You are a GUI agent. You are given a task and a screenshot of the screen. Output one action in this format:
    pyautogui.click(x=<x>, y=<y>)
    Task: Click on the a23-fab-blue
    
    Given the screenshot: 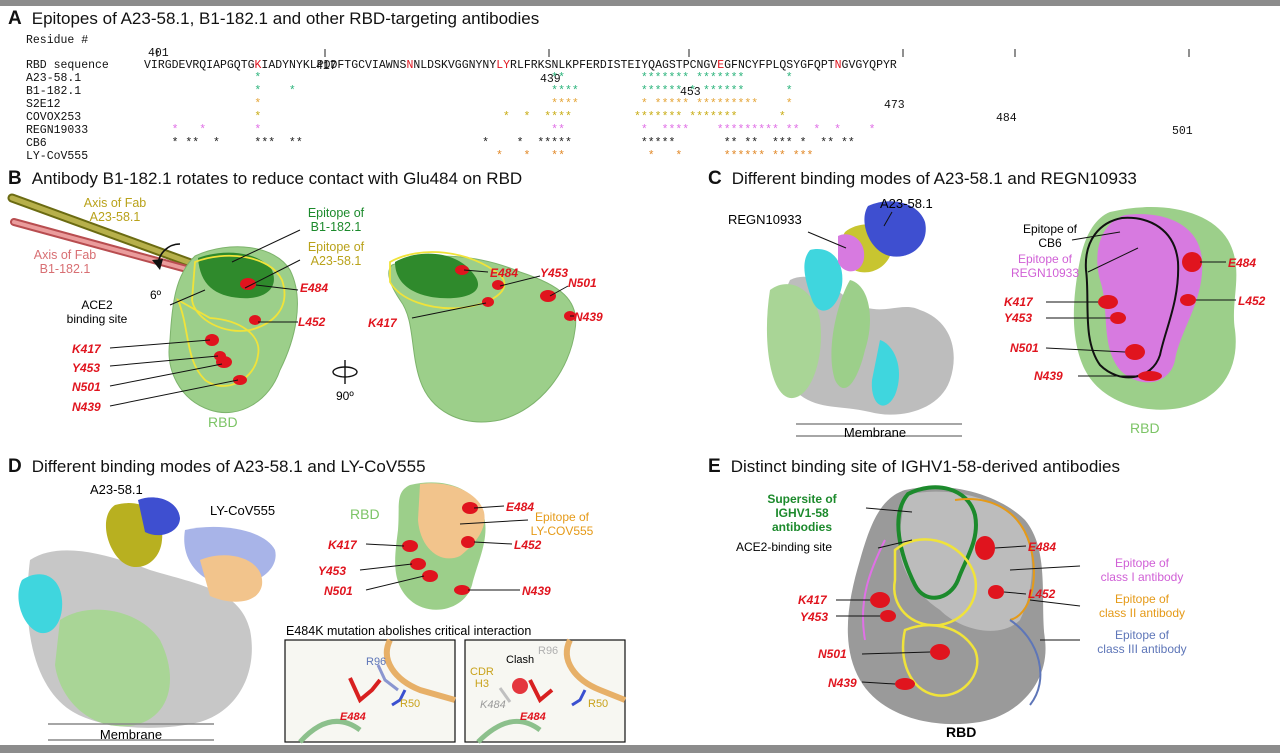 What is the action you would take?
    pyautogui.click(x=895, y=229)
    